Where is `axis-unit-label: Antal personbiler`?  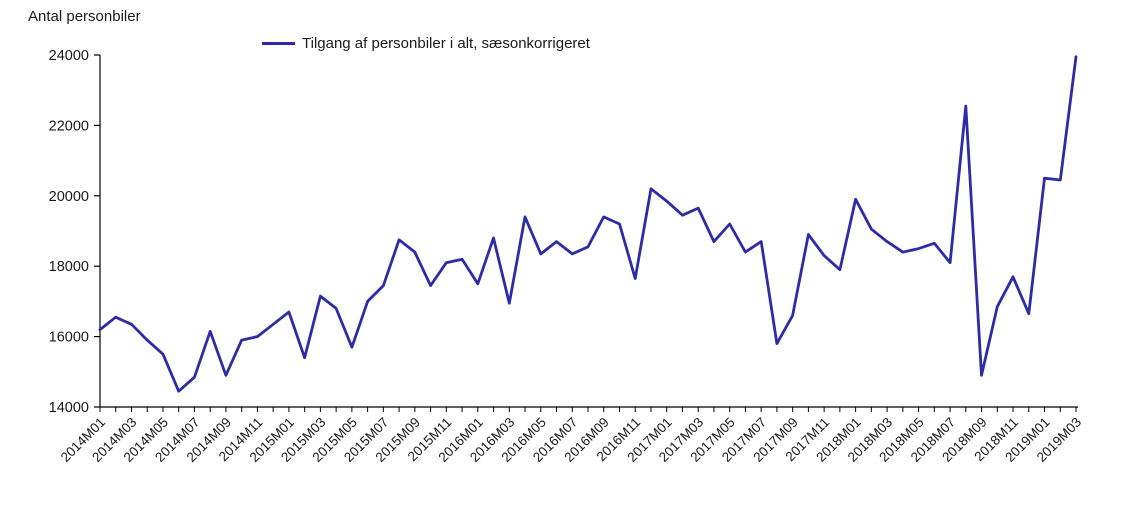
axis-unit-label: Antal personbiler is located at coordinates (84, 16).